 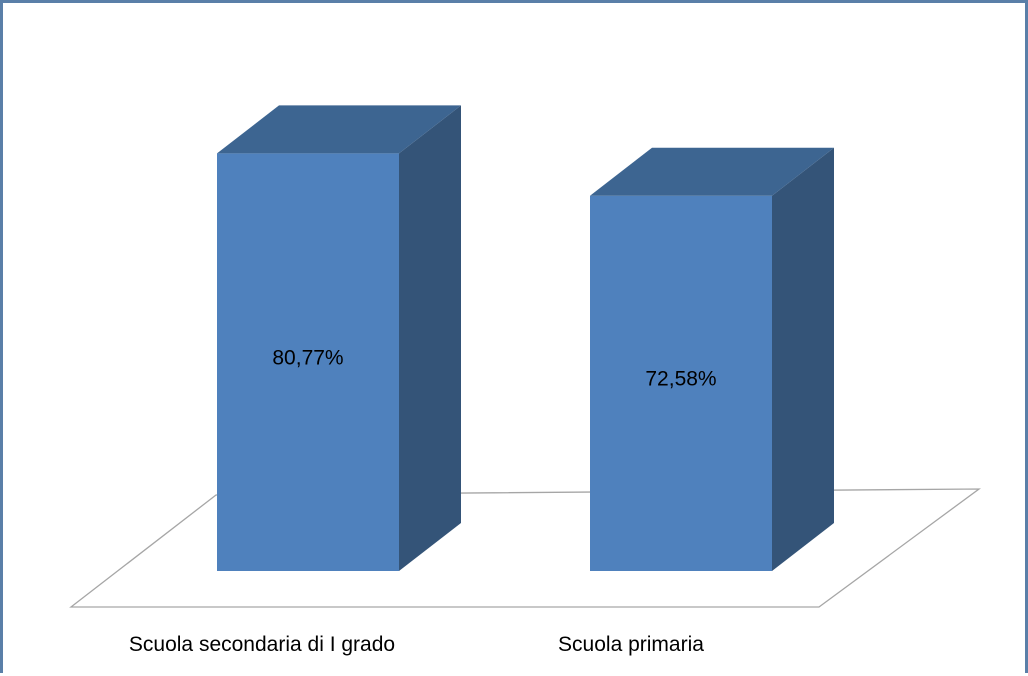 I want to click on data-label: 72,58%, so click(x=680, y=378).